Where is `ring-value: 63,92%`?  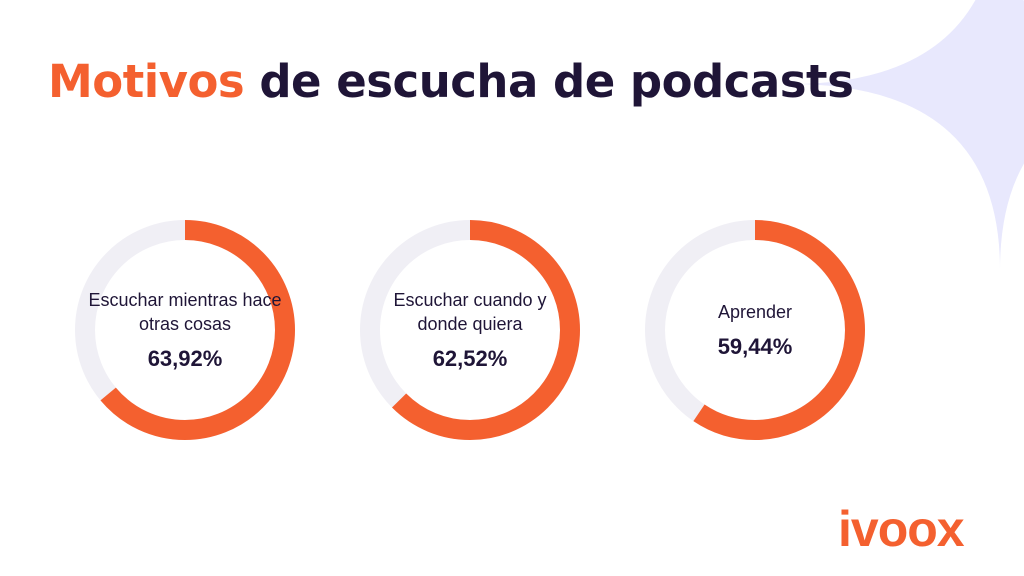 ring-value: 63,92% is located at coordinates (185, 358).